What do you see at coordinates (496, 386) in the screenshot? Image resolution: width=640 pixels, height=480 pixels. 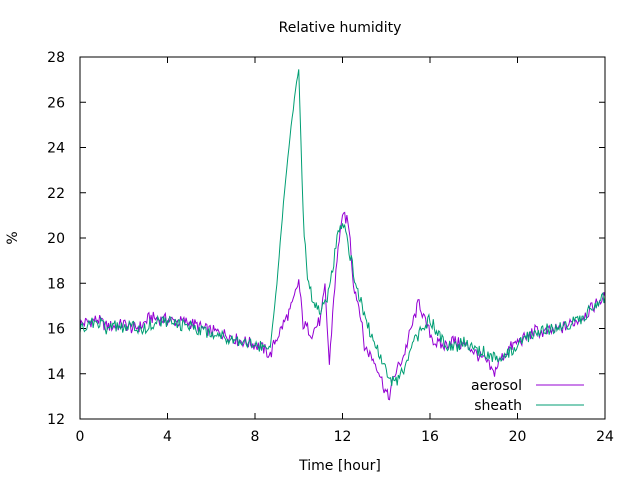 I see `legend-label-aerosol: aerosol` at bounding box center [496, 386].